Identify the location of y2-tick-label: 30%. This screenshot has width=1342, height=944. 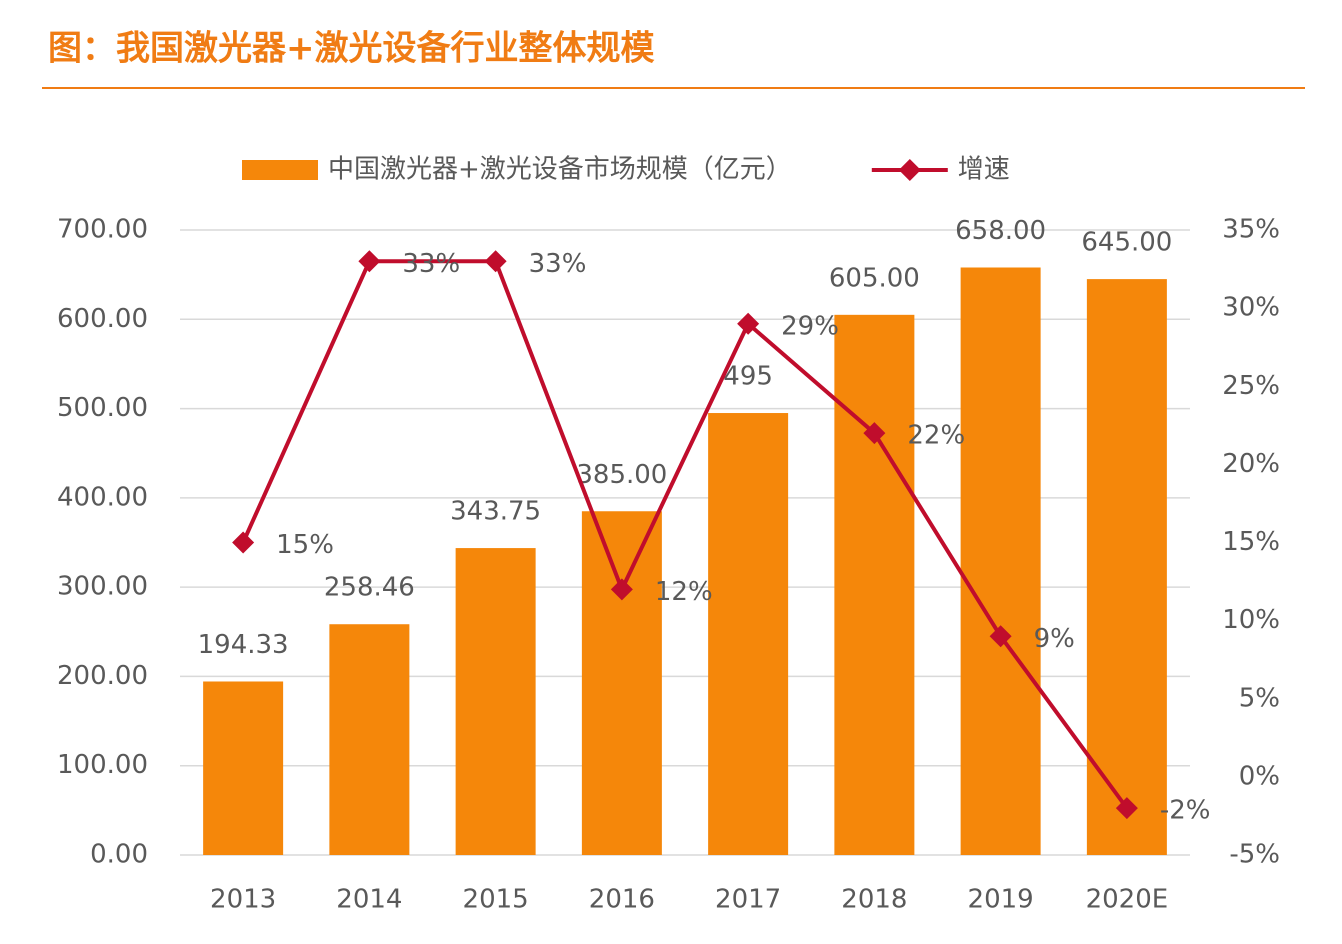
(1251, 308).